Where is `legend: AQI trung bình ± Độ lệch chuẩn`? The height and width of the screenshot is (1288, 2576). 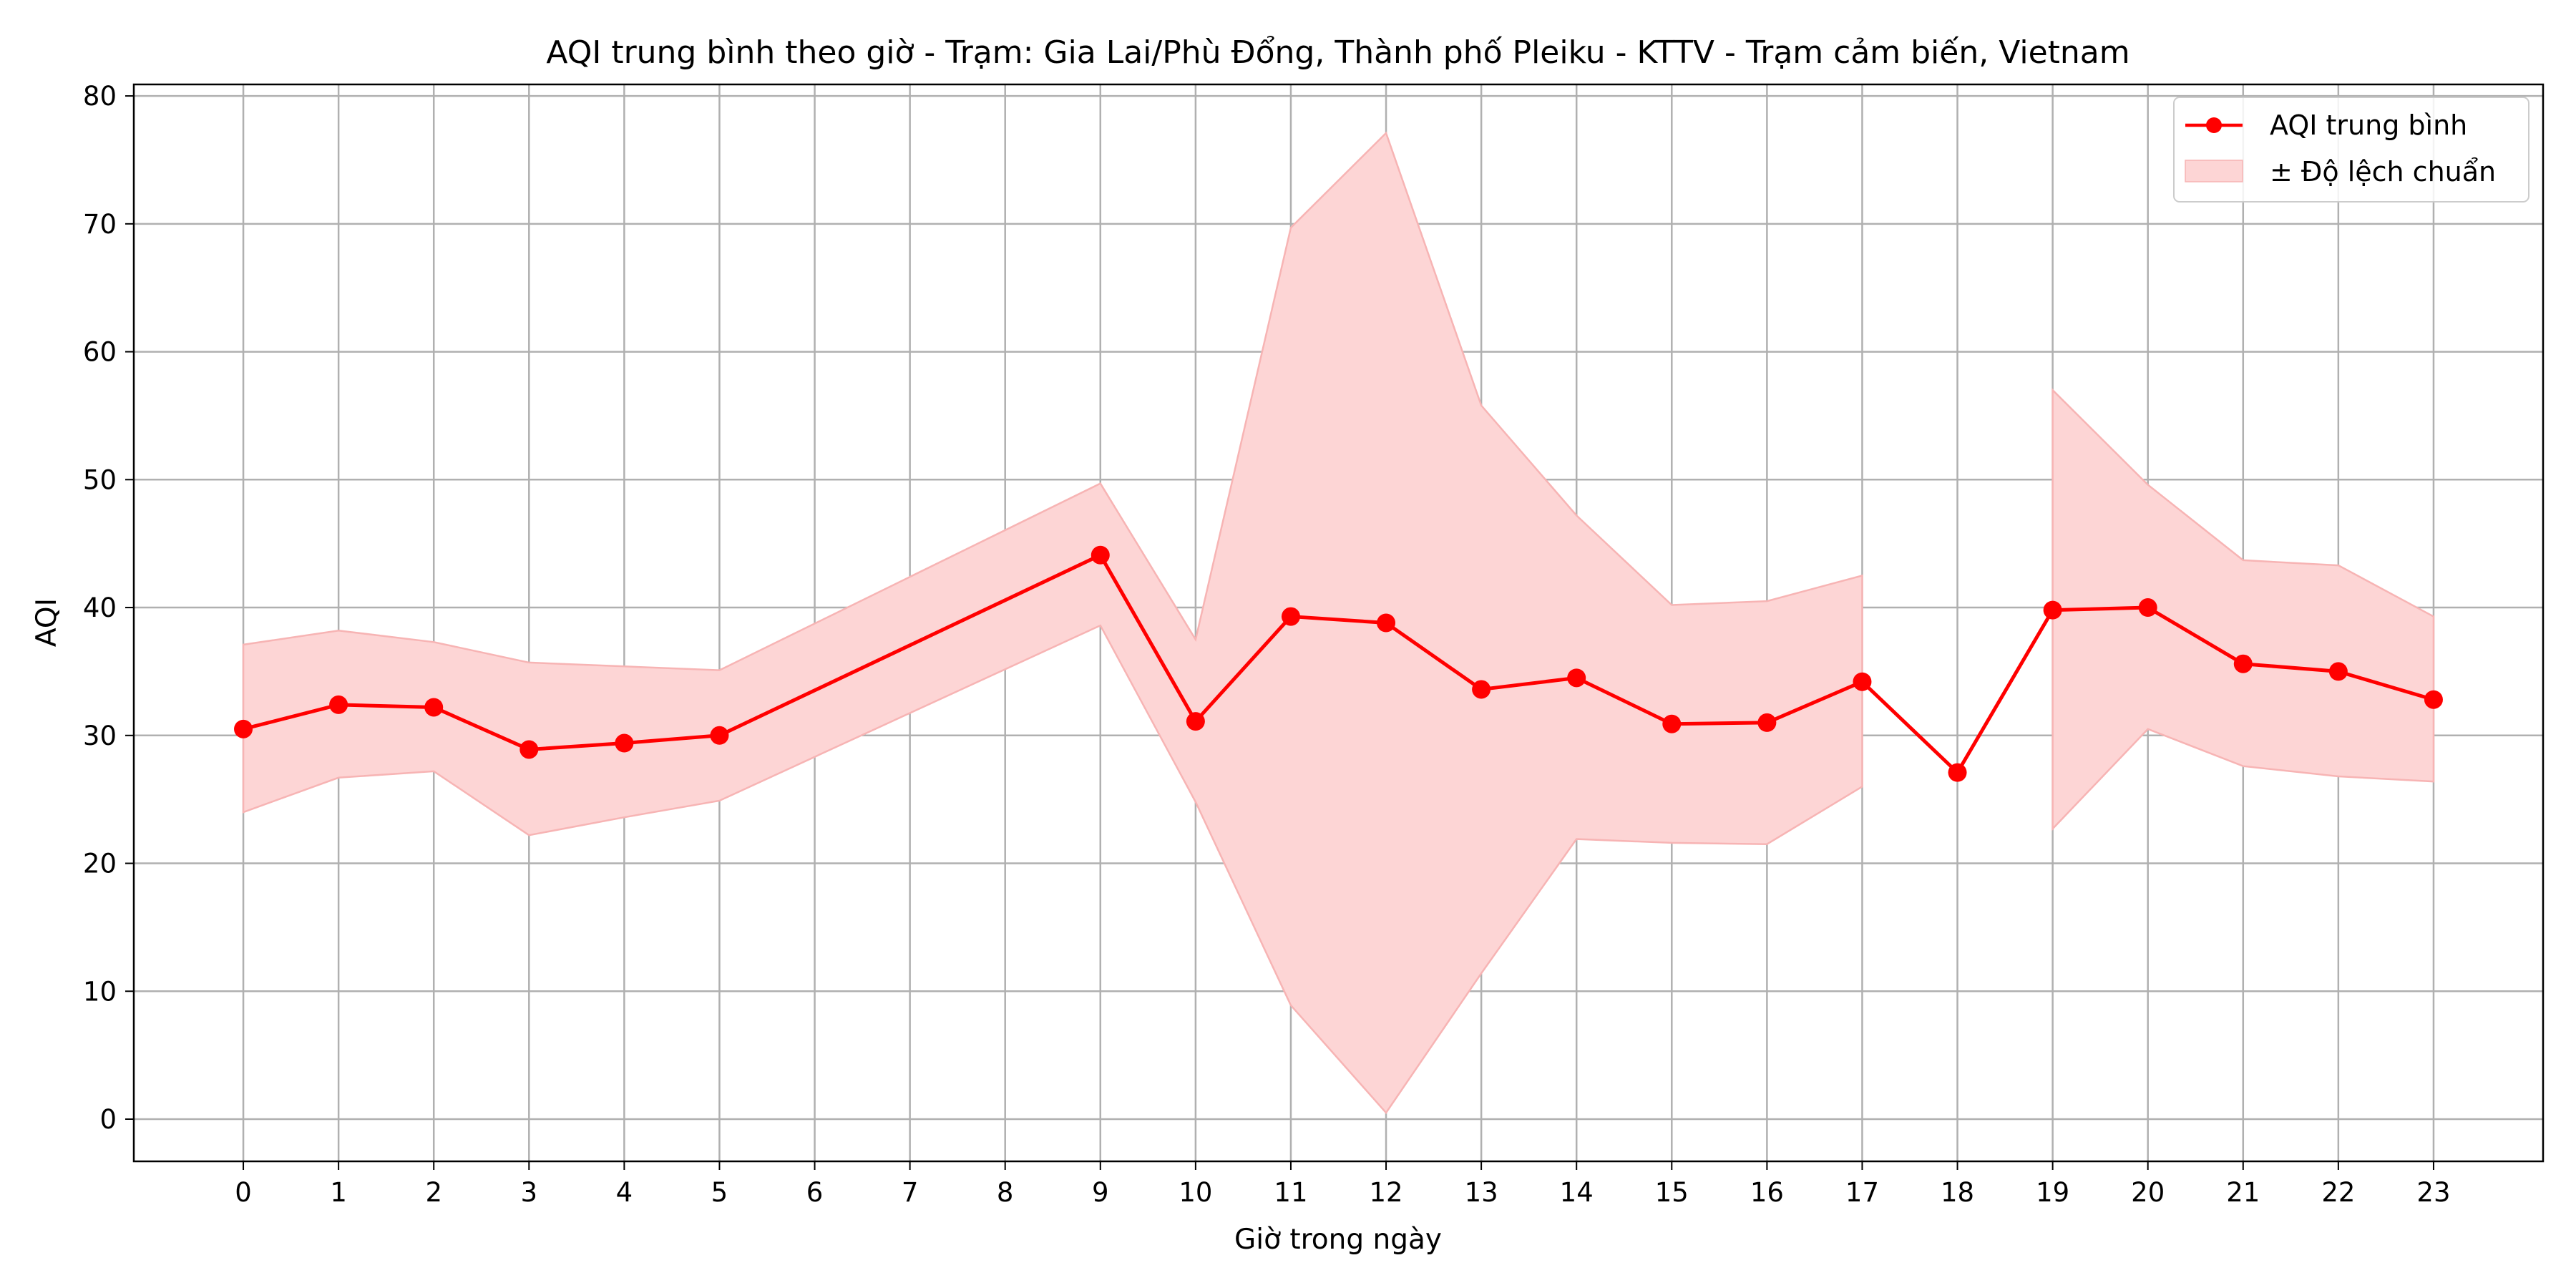 legend: AQI trung bình ± Độ lệch chuẩn is located at coordinates (2351, 150).